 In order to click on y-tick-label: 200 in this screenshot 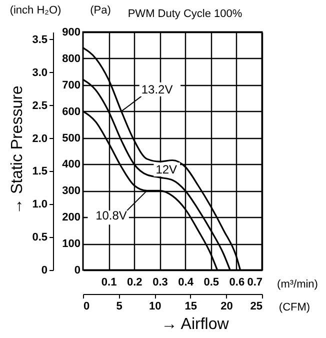, I will do `click(71, 218)`.